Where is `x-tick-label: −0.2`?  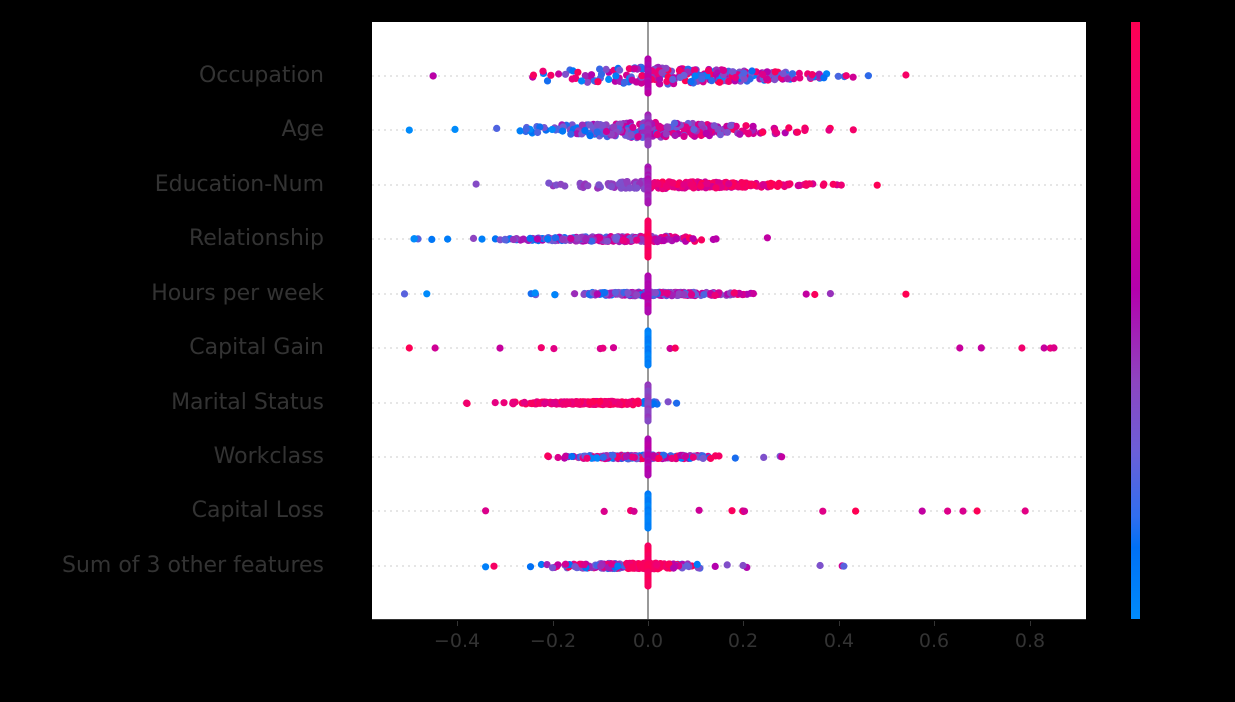 x-tick-label: −0.2 is located at coordinates (553, 641).